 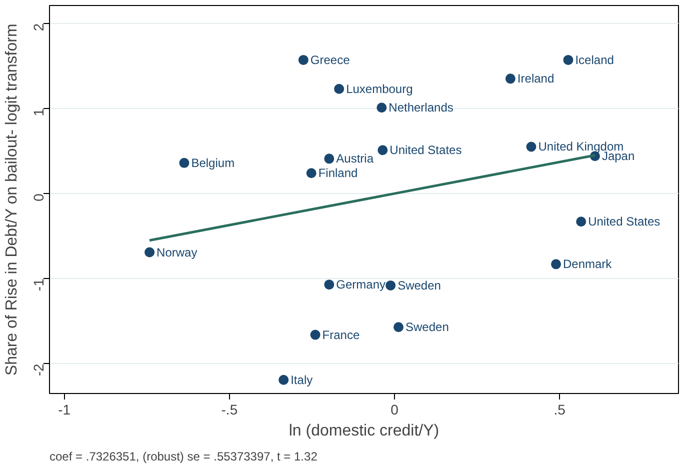 I want to click on data-label: Norway, so click(x=177, y=252).